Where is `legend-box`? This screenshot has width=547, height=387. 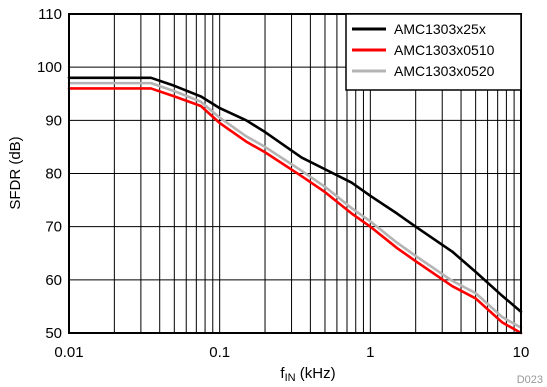 legend-box is located at coordinates (433, 52).